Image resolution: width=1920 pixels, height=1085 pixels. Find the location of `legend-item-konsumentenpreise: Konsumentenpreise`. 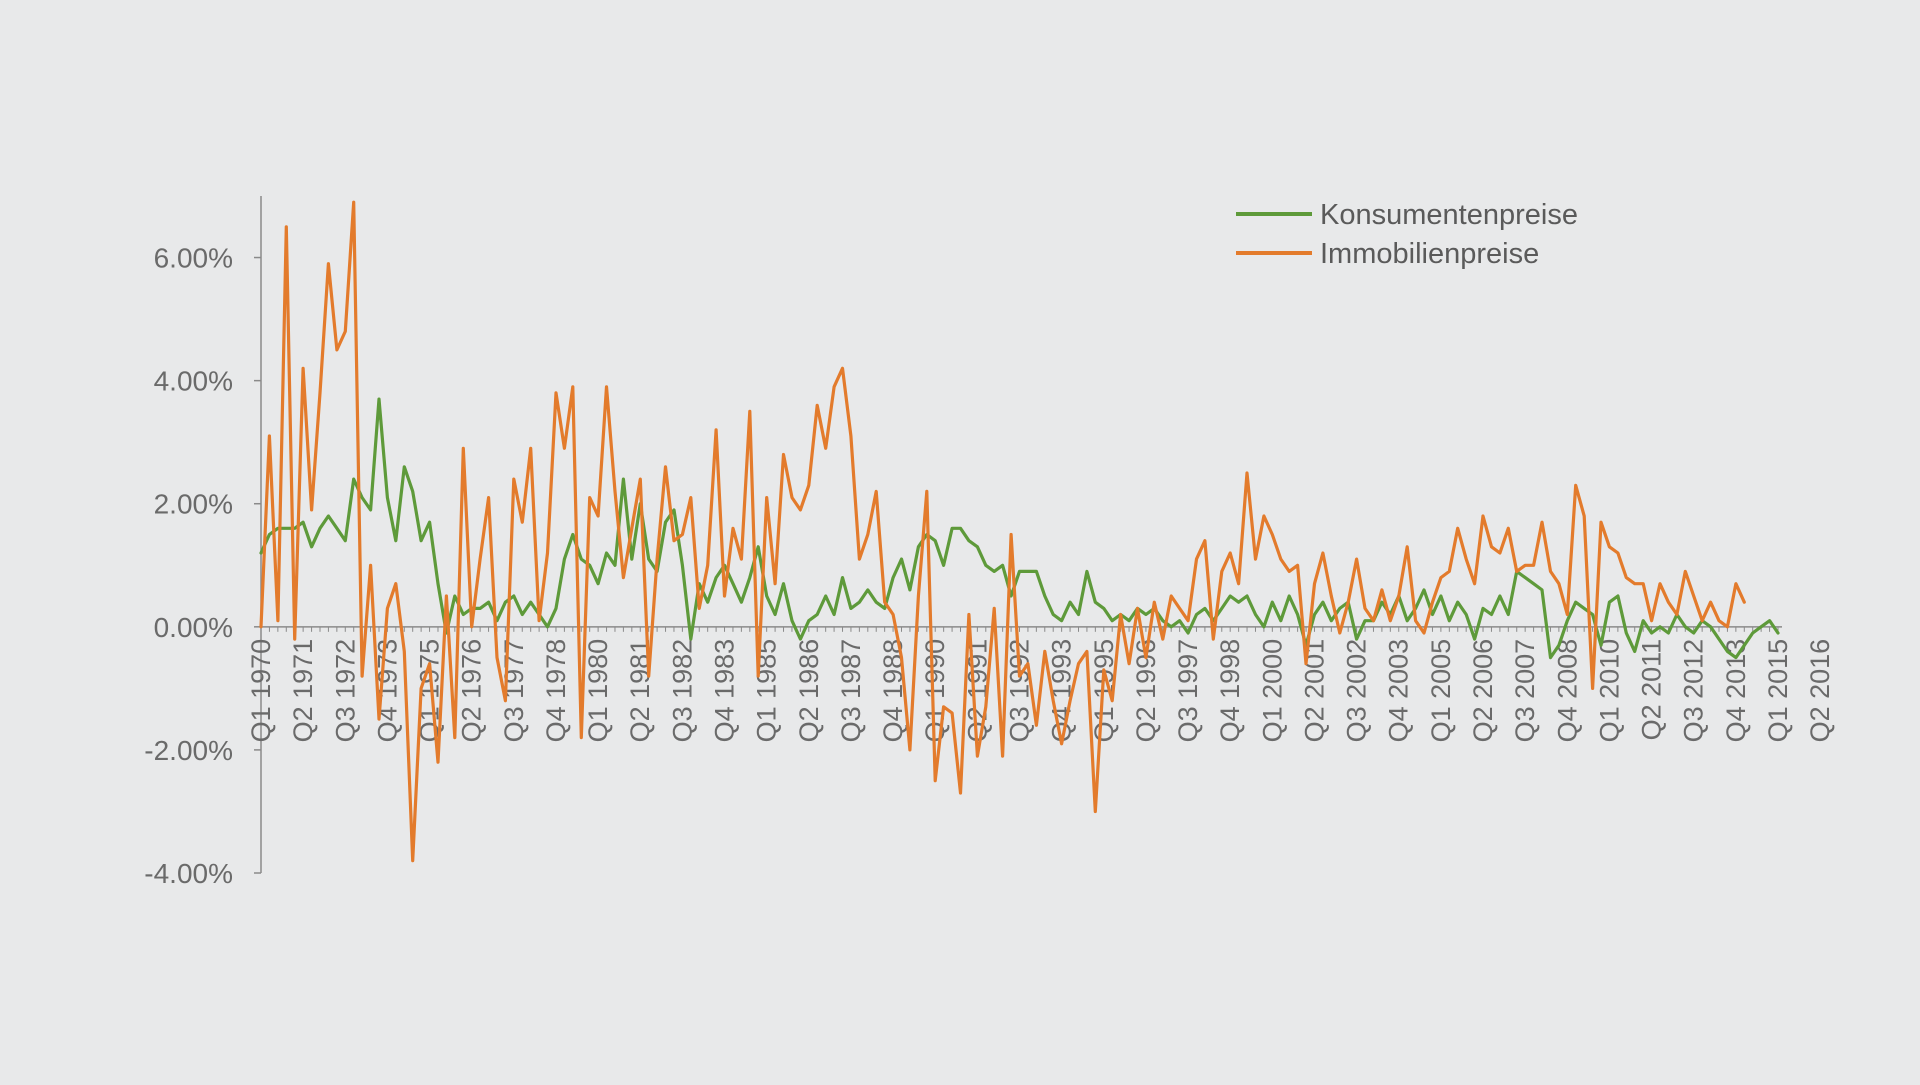

legend-item-konsumentenpreise: Konsumentenpreise is located at coordinates (1407, 215).